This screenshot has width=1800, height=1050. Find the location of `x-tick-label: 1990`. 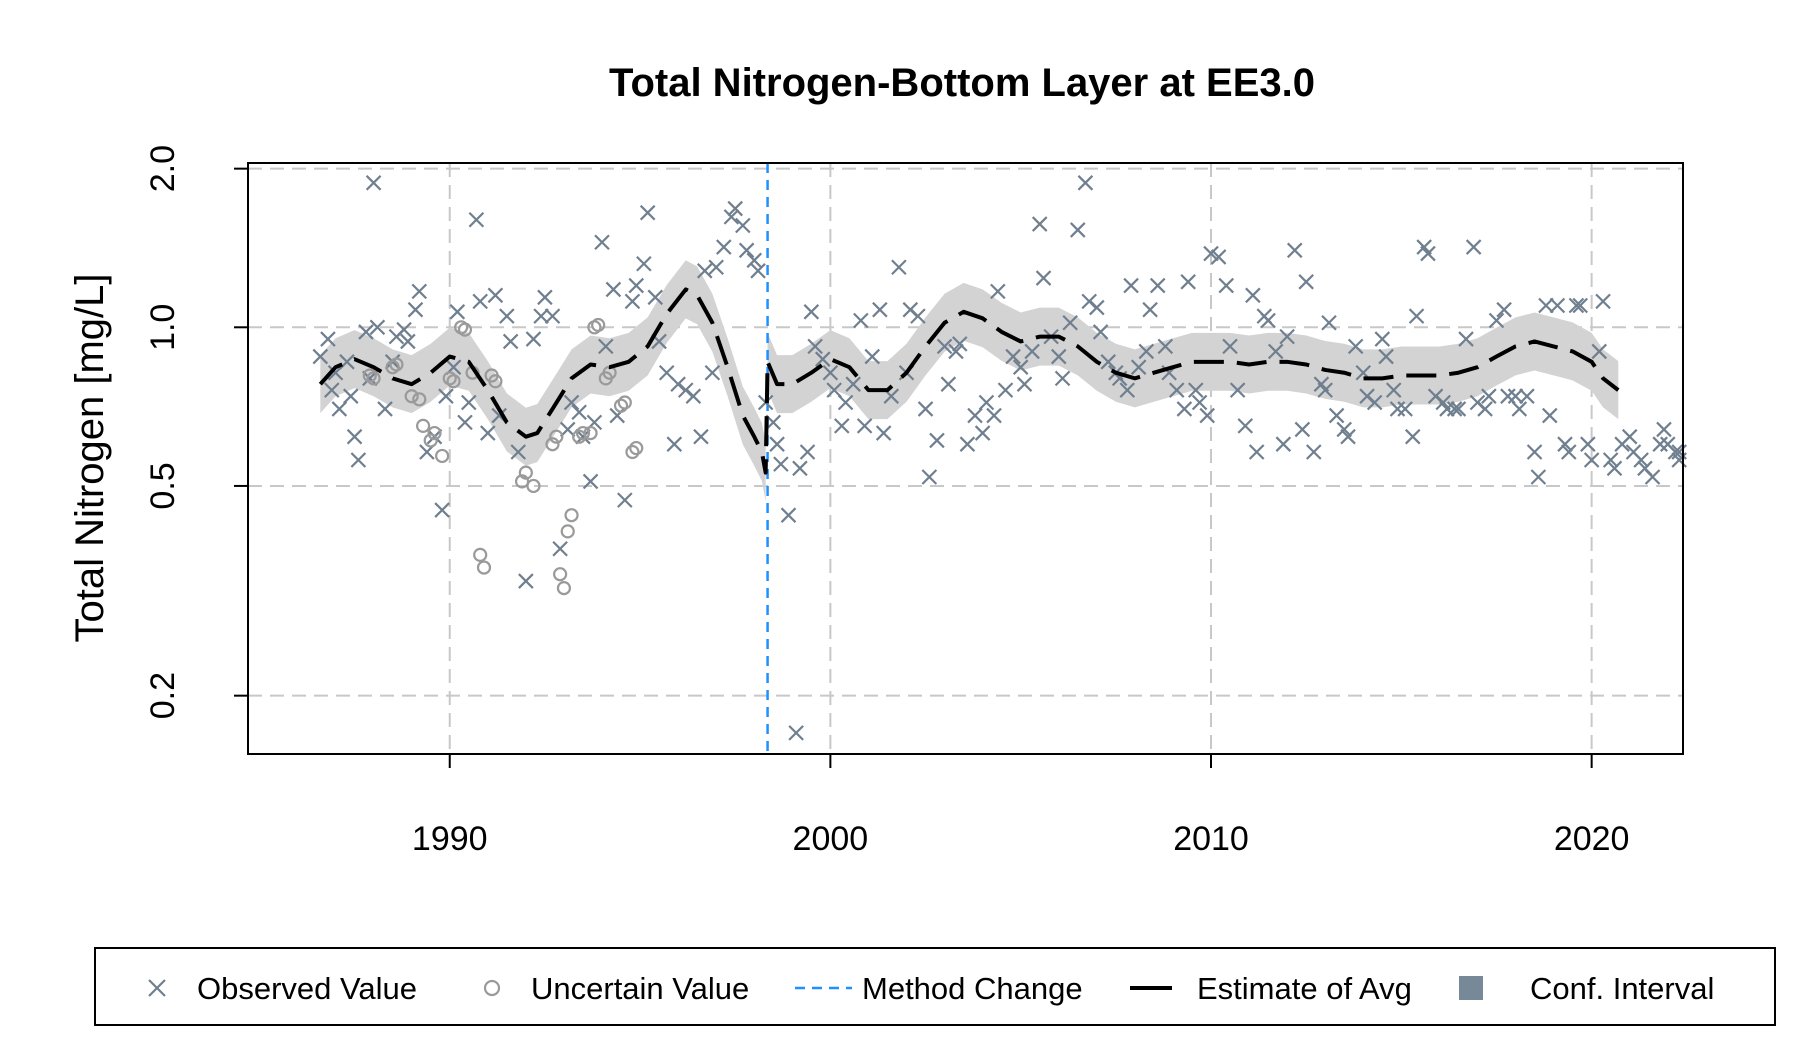

x-tick-label: 1990 is located at coordinates (450, 839).